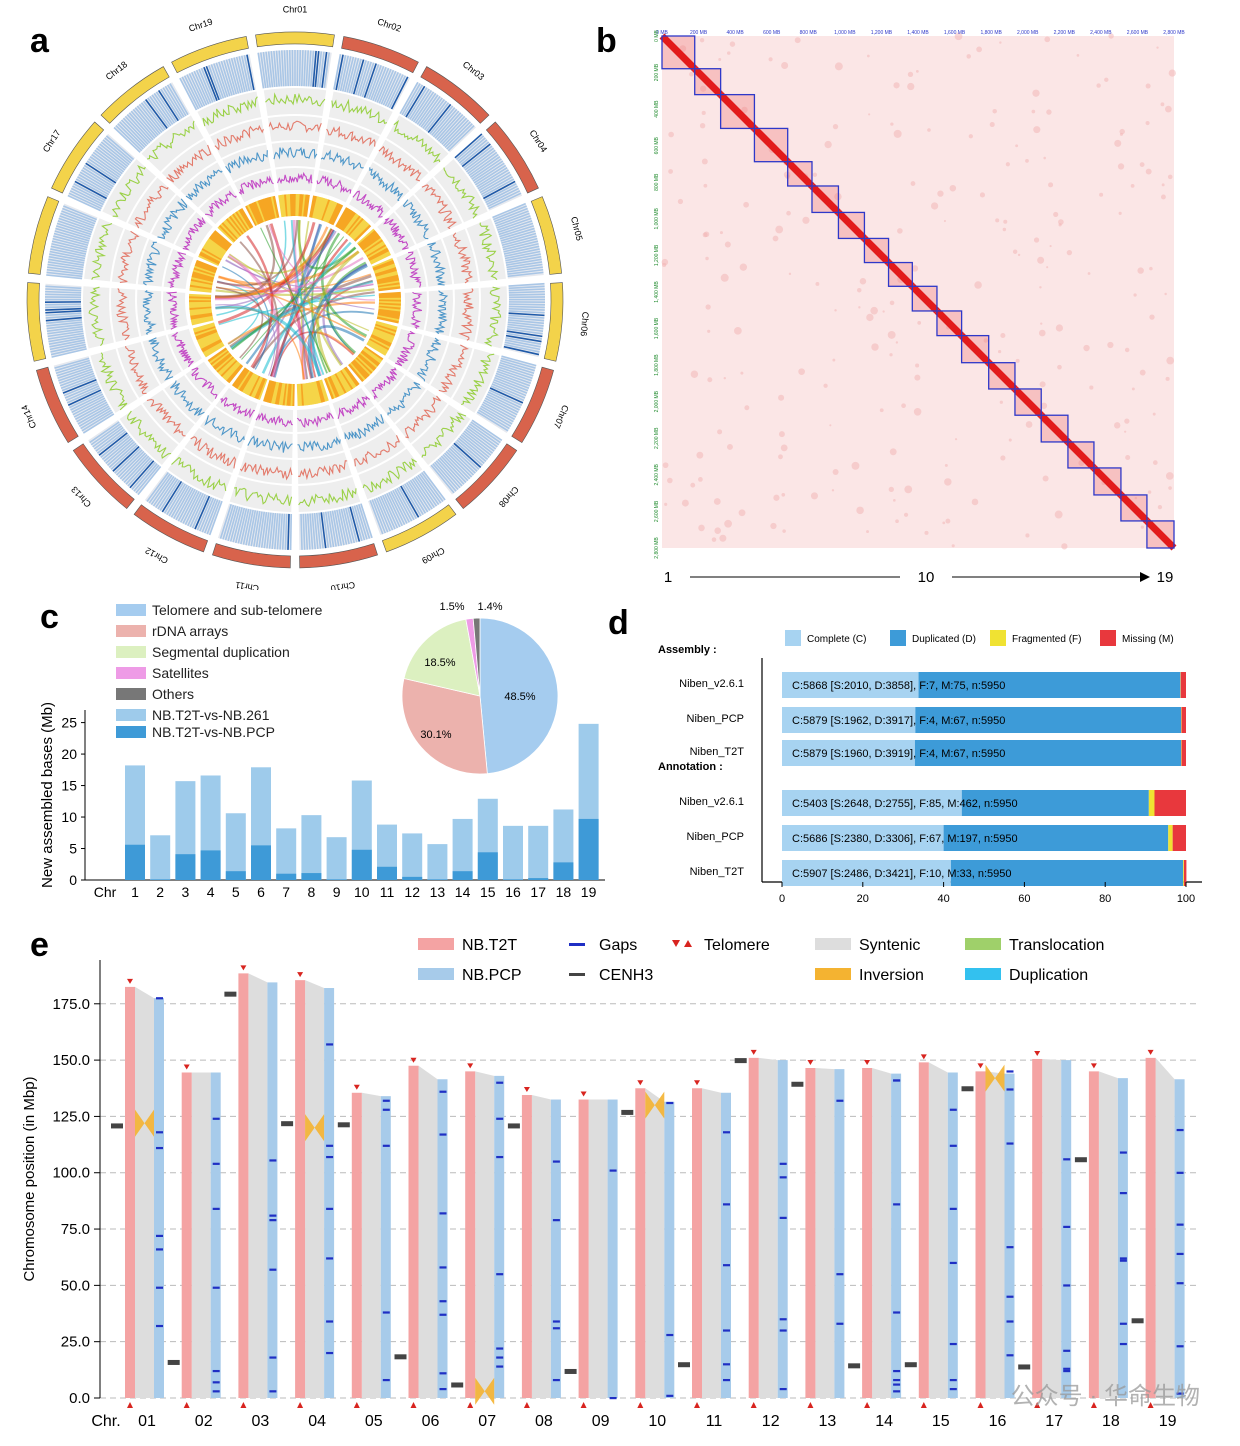 This screenshot has width=1240, height=1446. I want to click on x-tick-label: 18, so click(564, 892).